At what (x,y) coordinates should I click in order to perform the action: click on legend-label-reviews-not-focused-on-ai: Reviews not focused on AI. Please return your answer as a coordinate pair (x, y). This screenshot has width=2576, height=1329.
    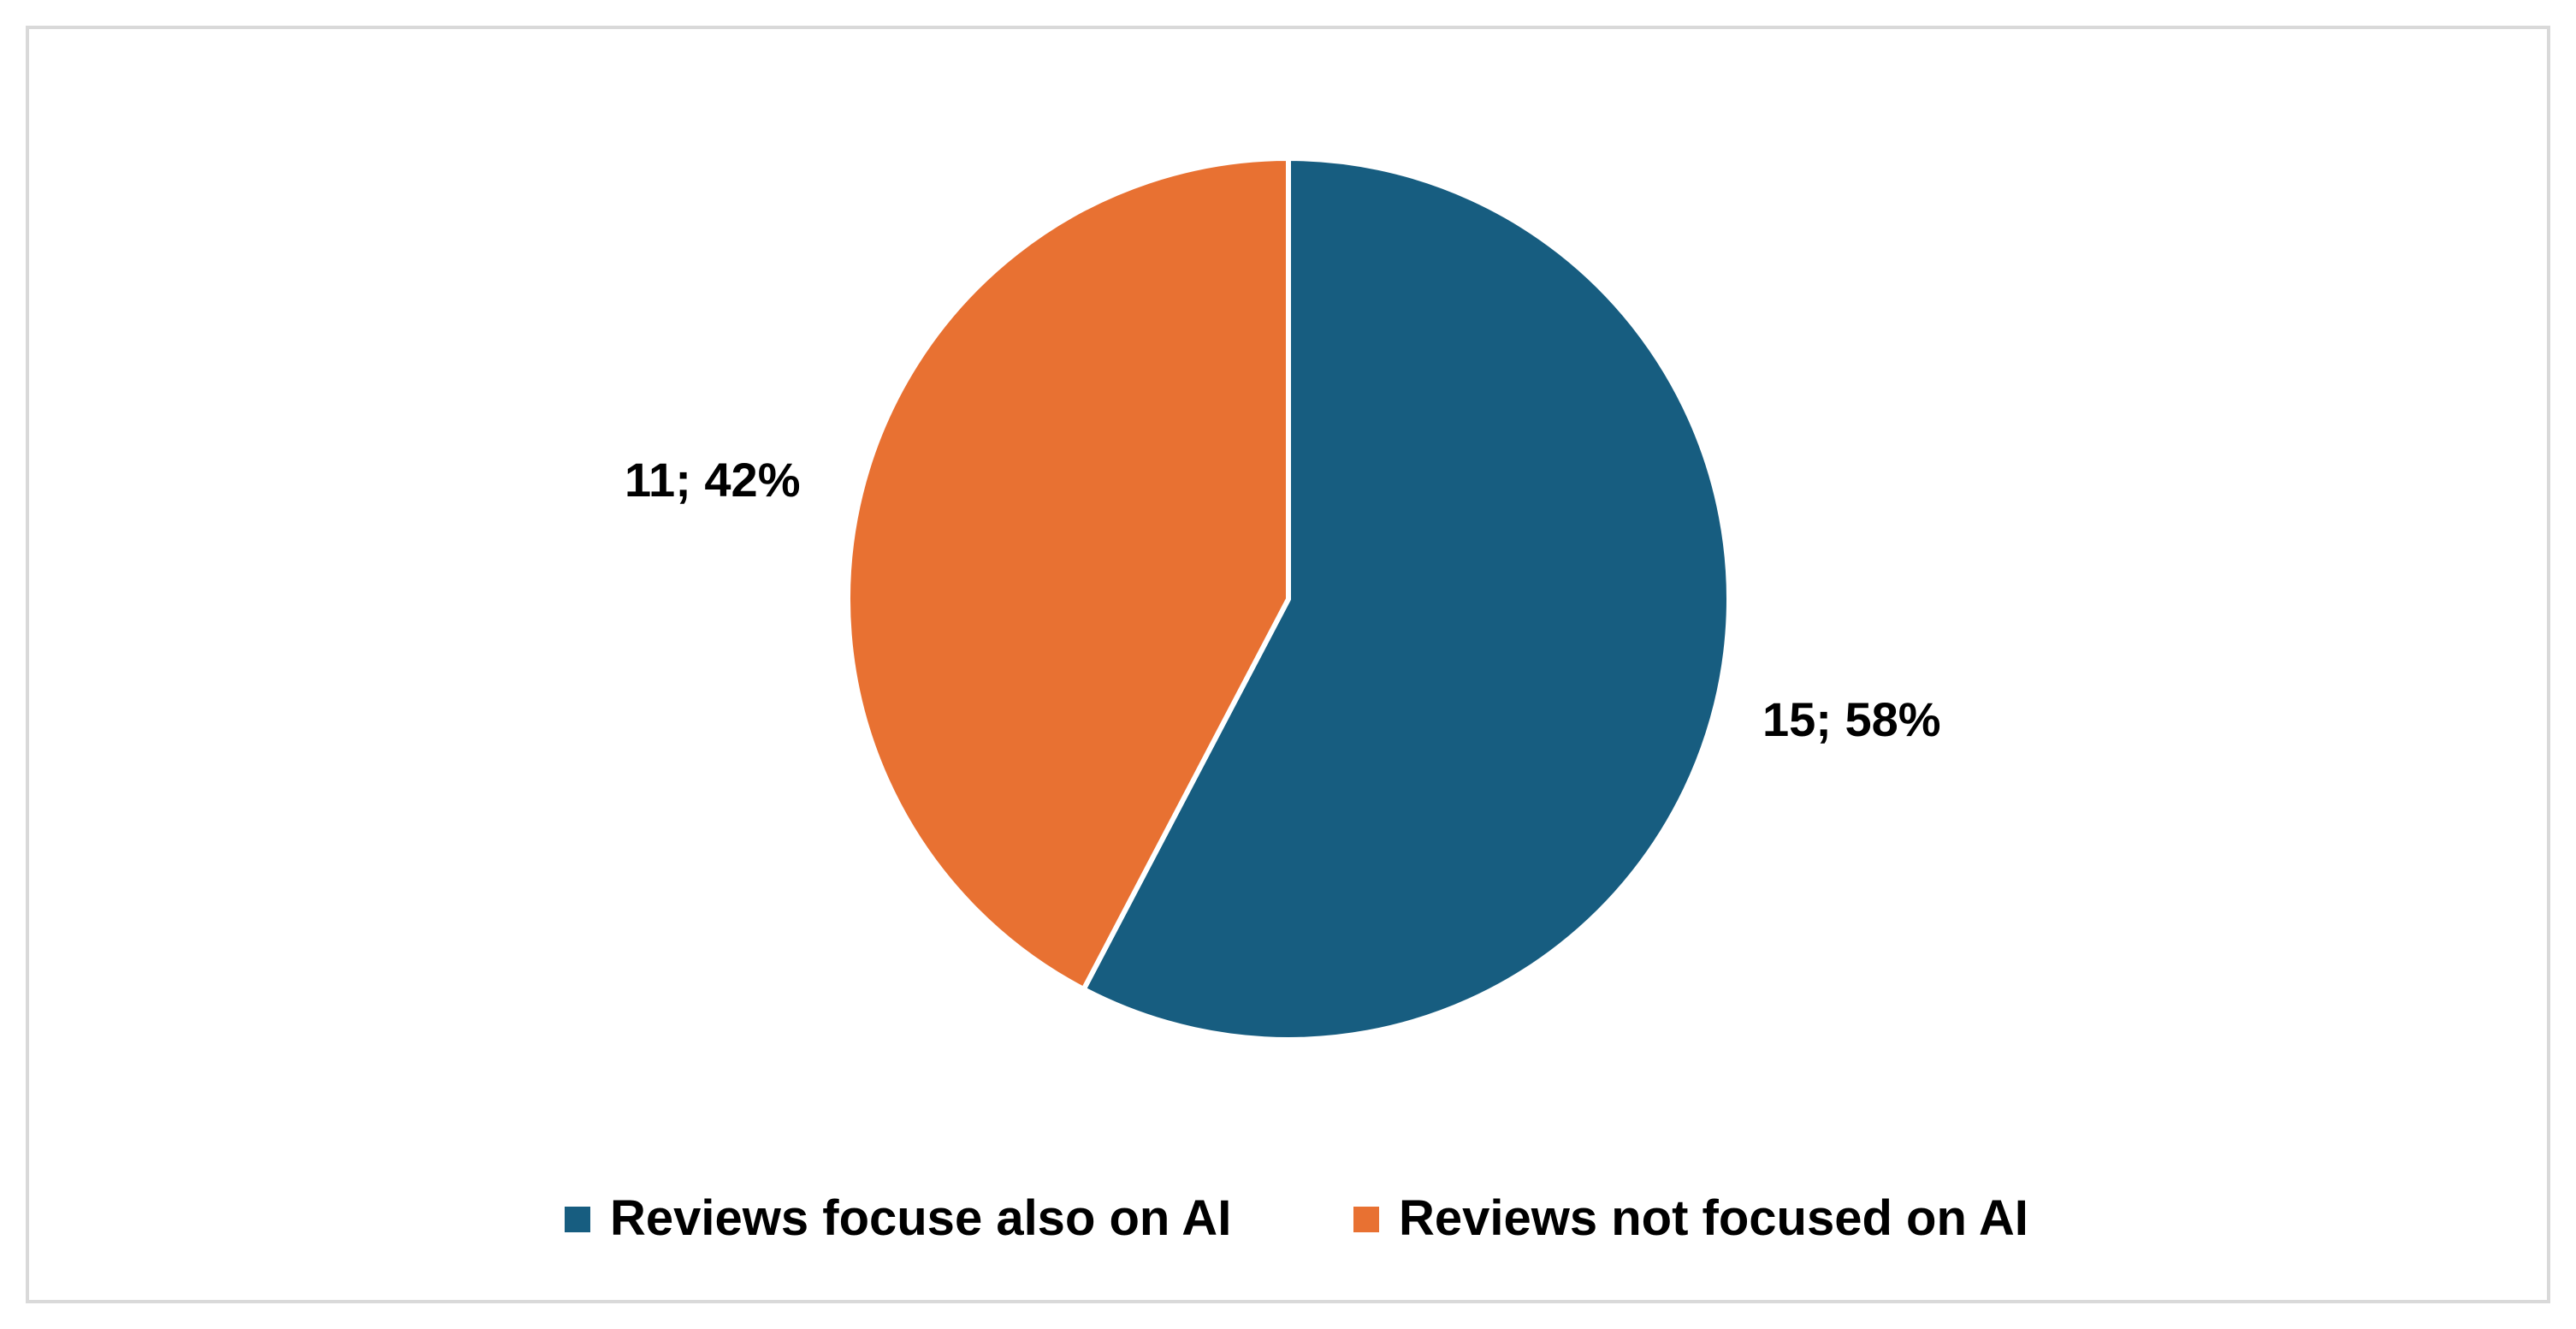
    Looking at the image, I should click on (1713, 1218).